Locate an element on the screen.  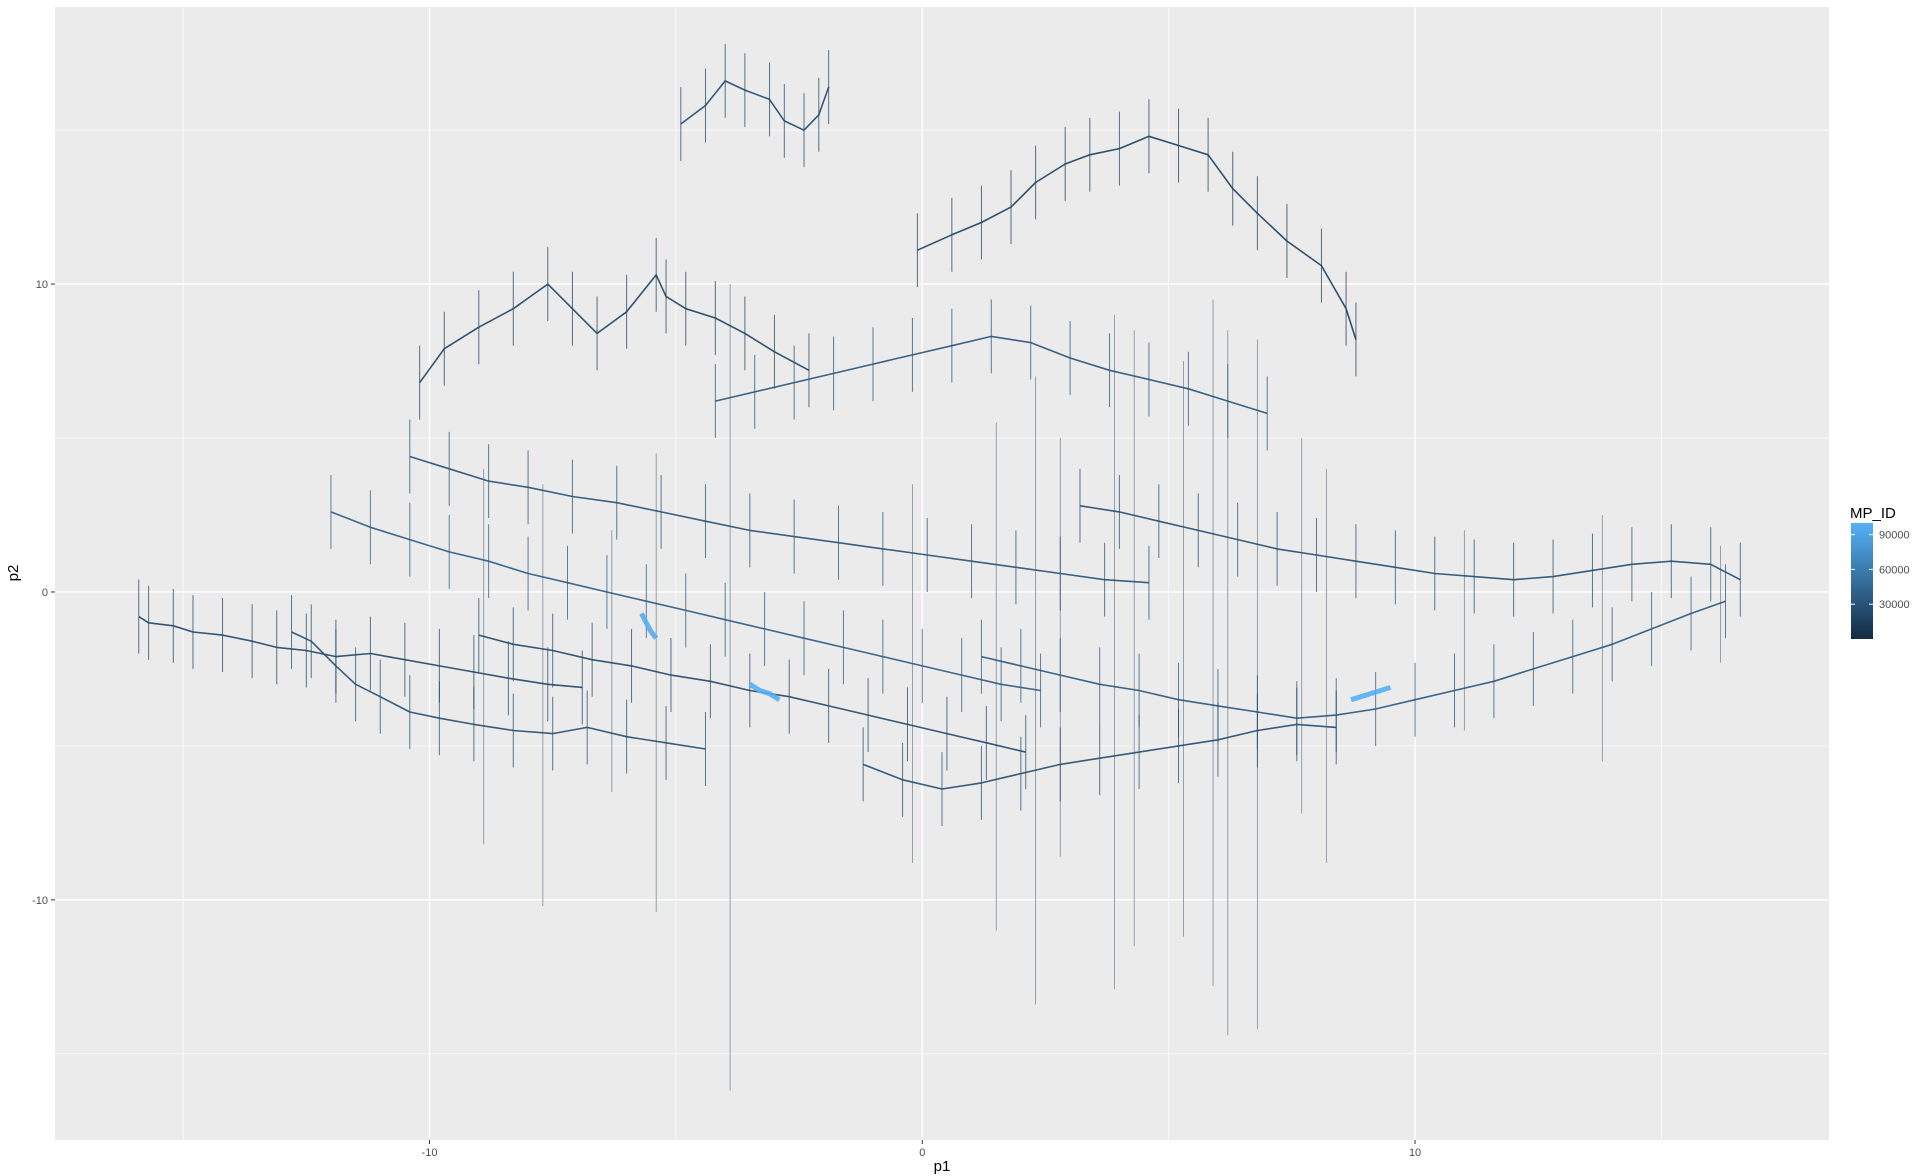
legend-tick-label: 60000 is located at coordinates (1894, 570).